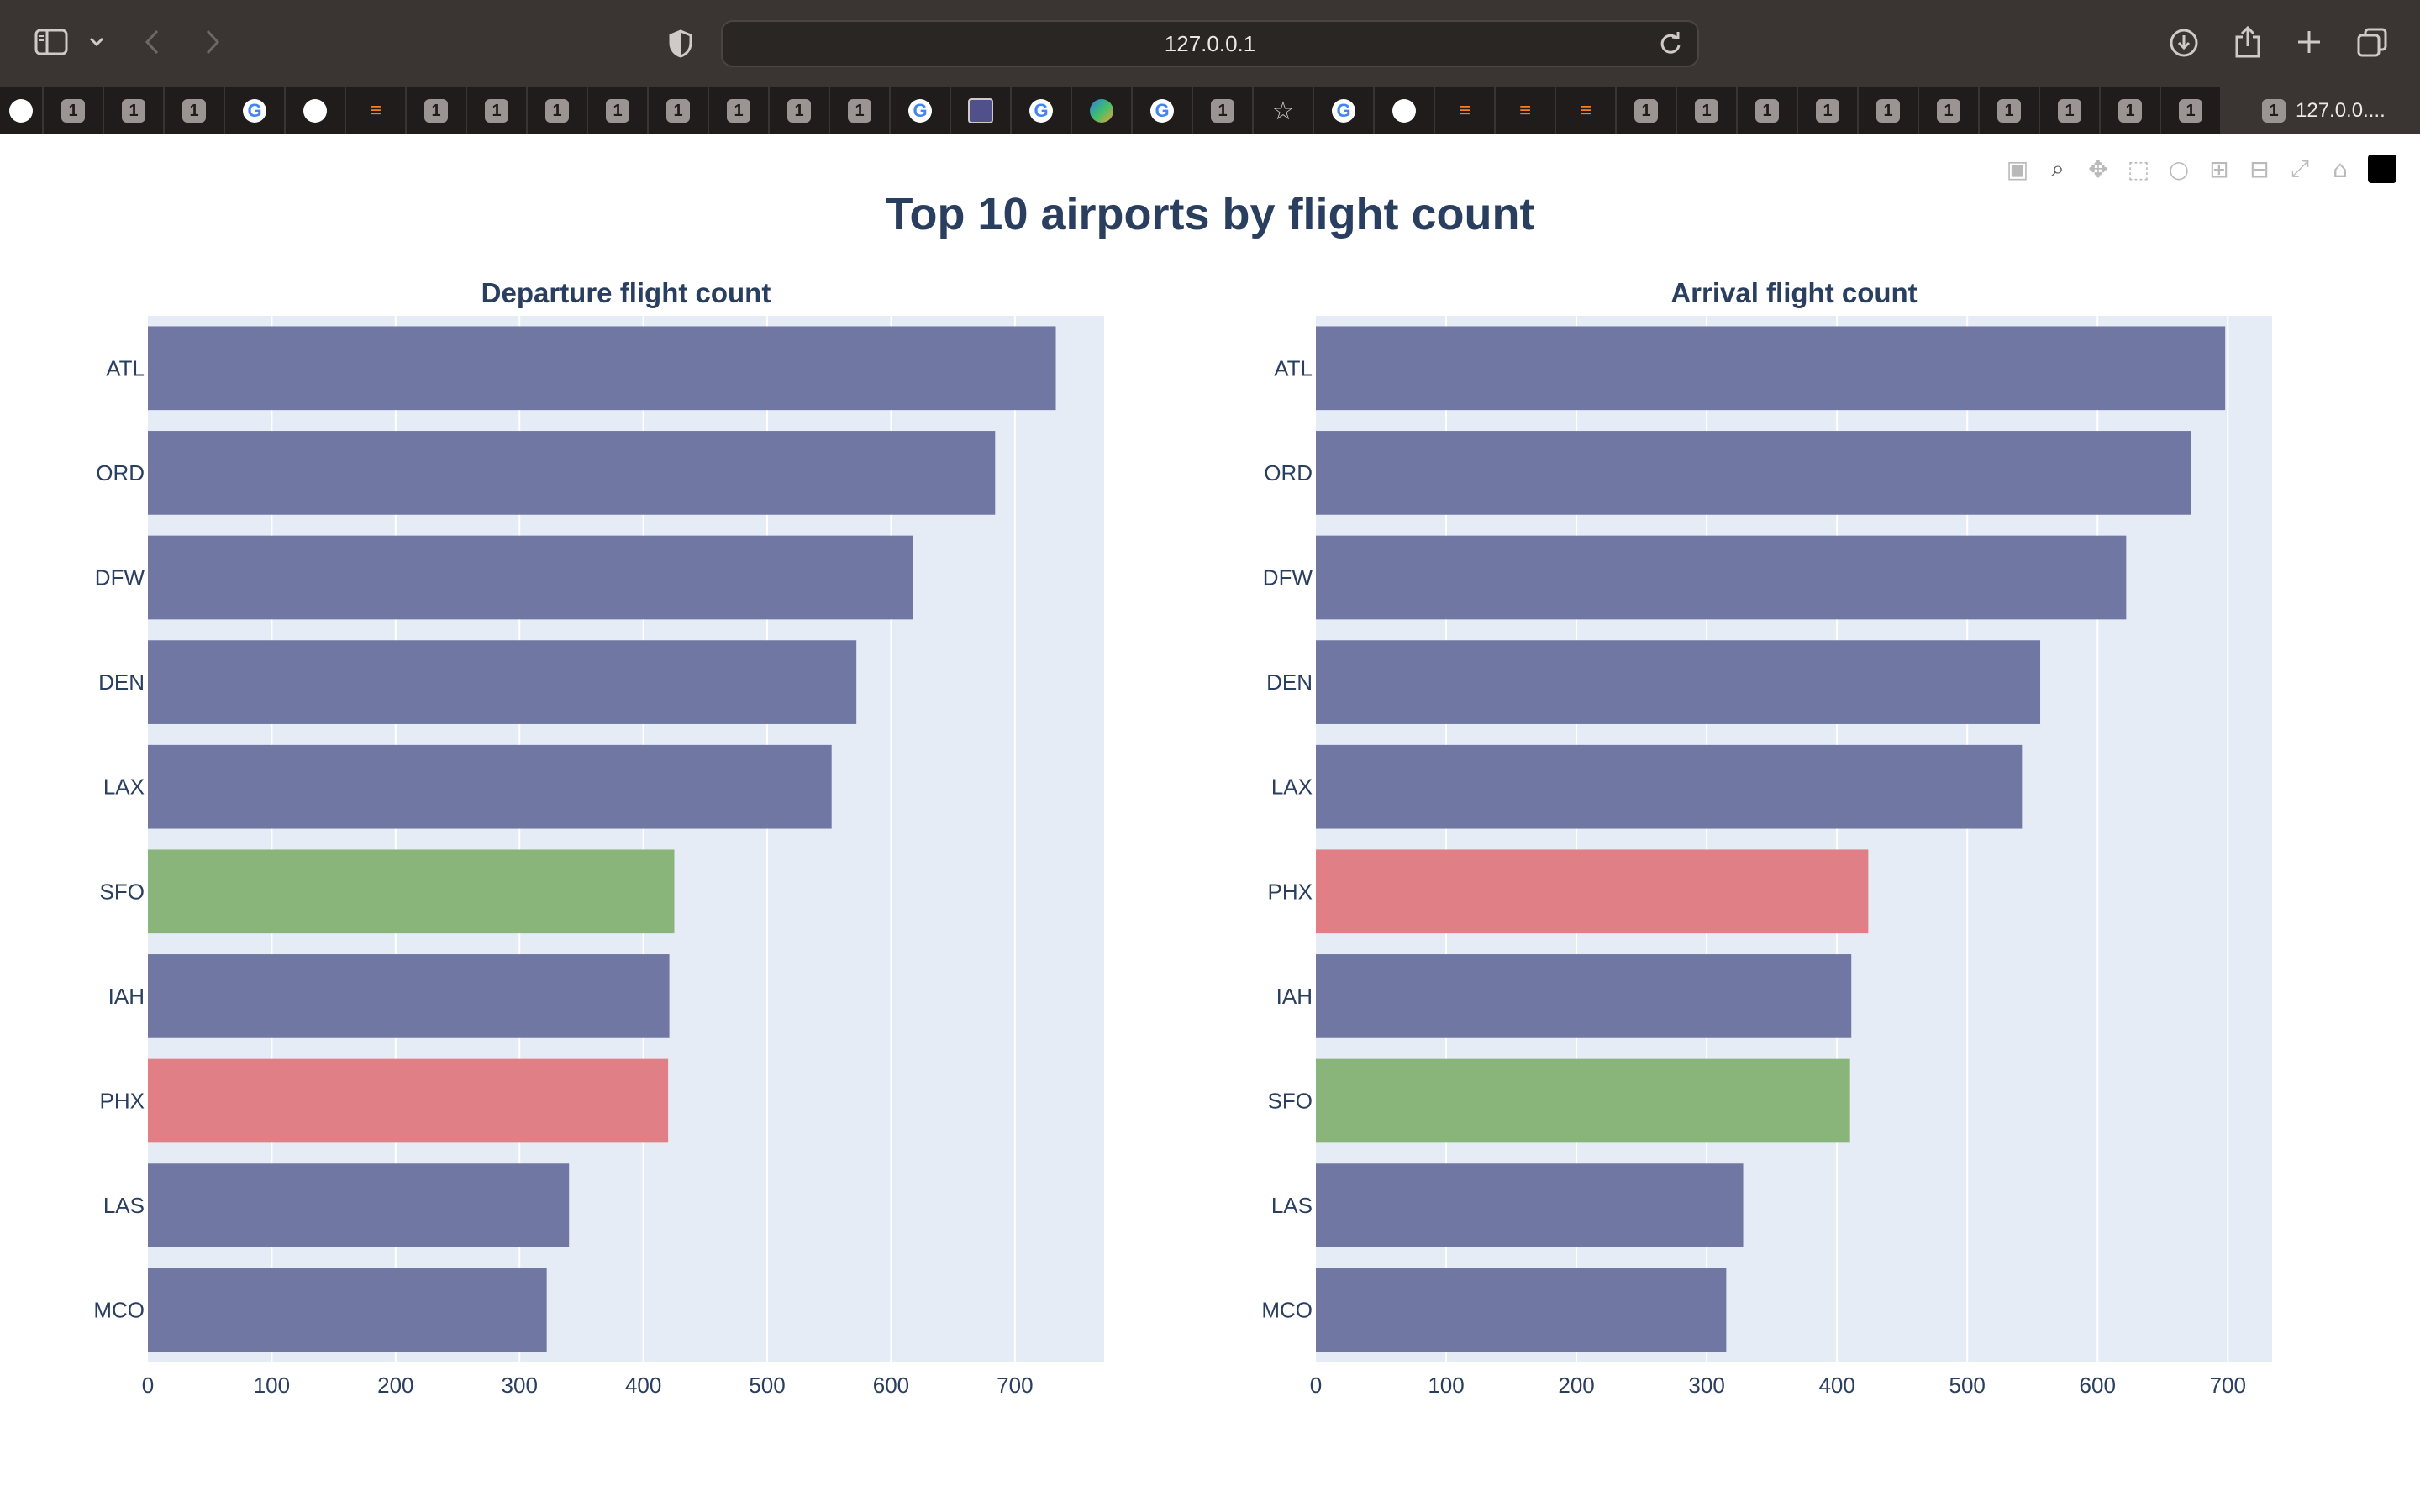  I want to click on plotly-logo, so click(2382, 169).